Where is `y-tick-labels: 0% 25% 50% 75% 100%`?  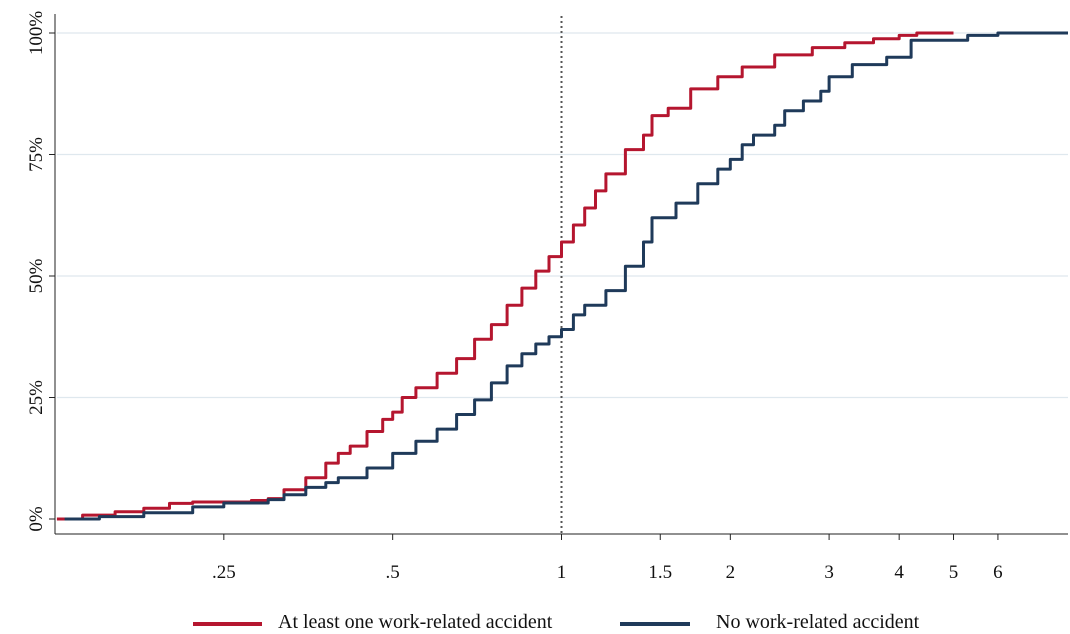
y-tick-labels: 0% 25% 50% 75% 100% is located at coordinates (36, 271).